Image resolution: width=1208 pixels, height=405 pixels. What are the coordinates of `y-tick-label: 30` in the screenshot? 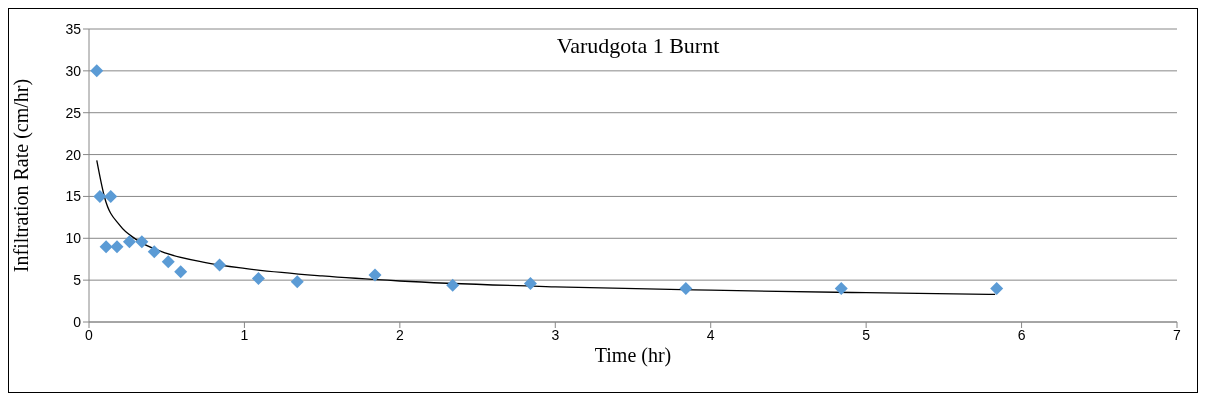 It's located at (73, 70).